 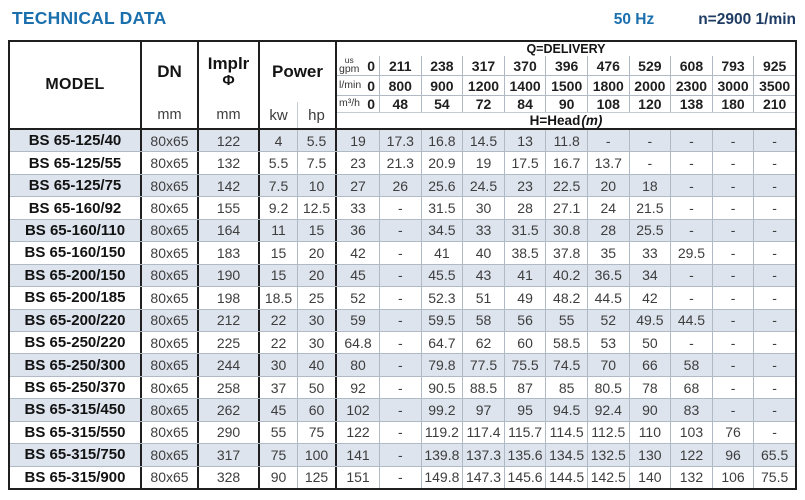 What do you see at coordinates (692, 432) in the screenshot?
I see `head-cell: 103` at bounding box center [692, 432].